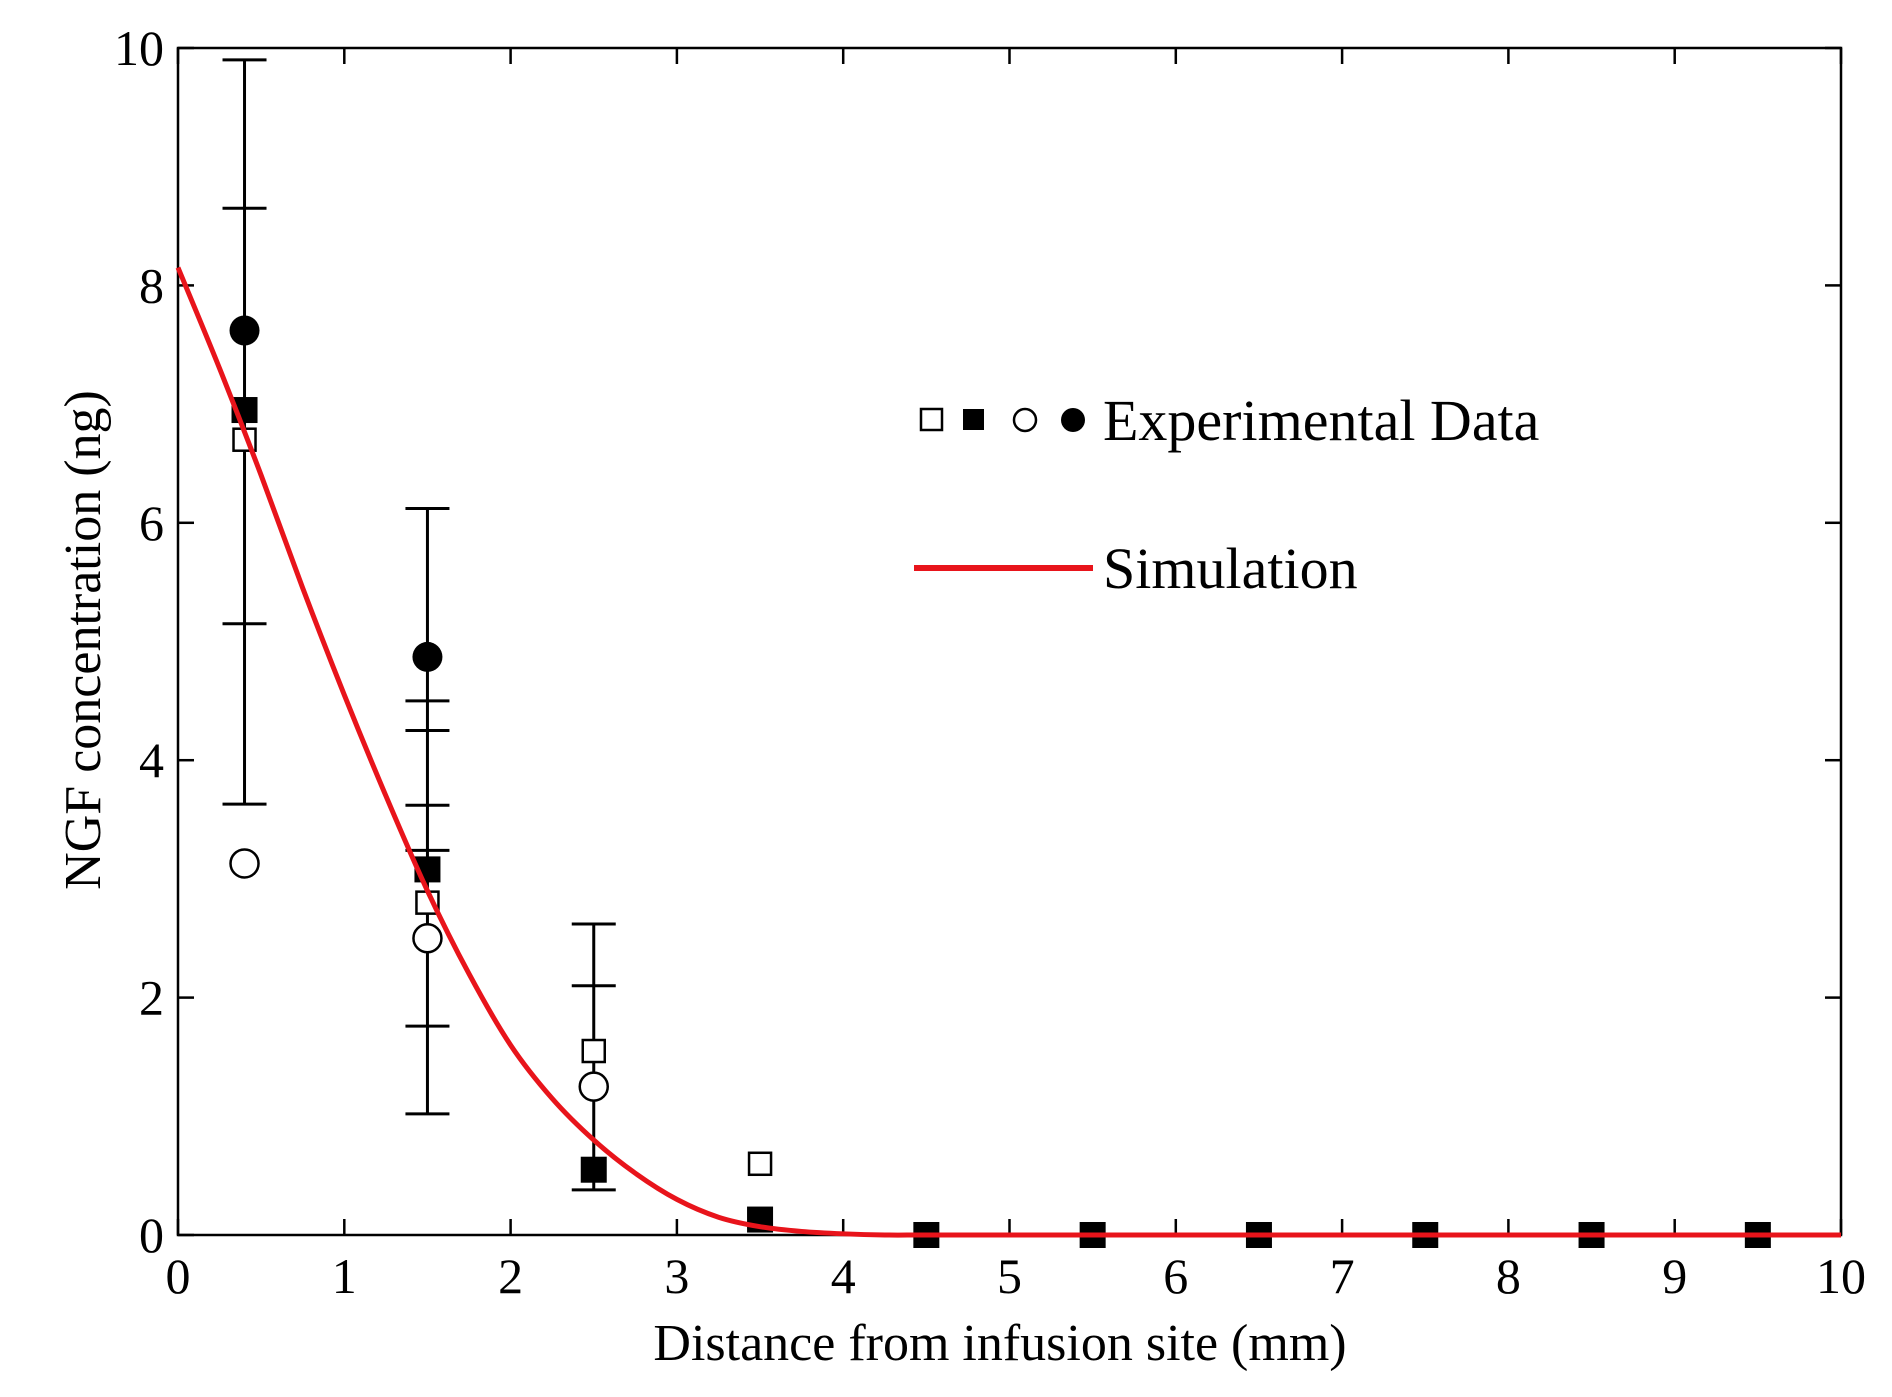  I want to click on legend: Experimental Data Simulation, so click(1226, 494).